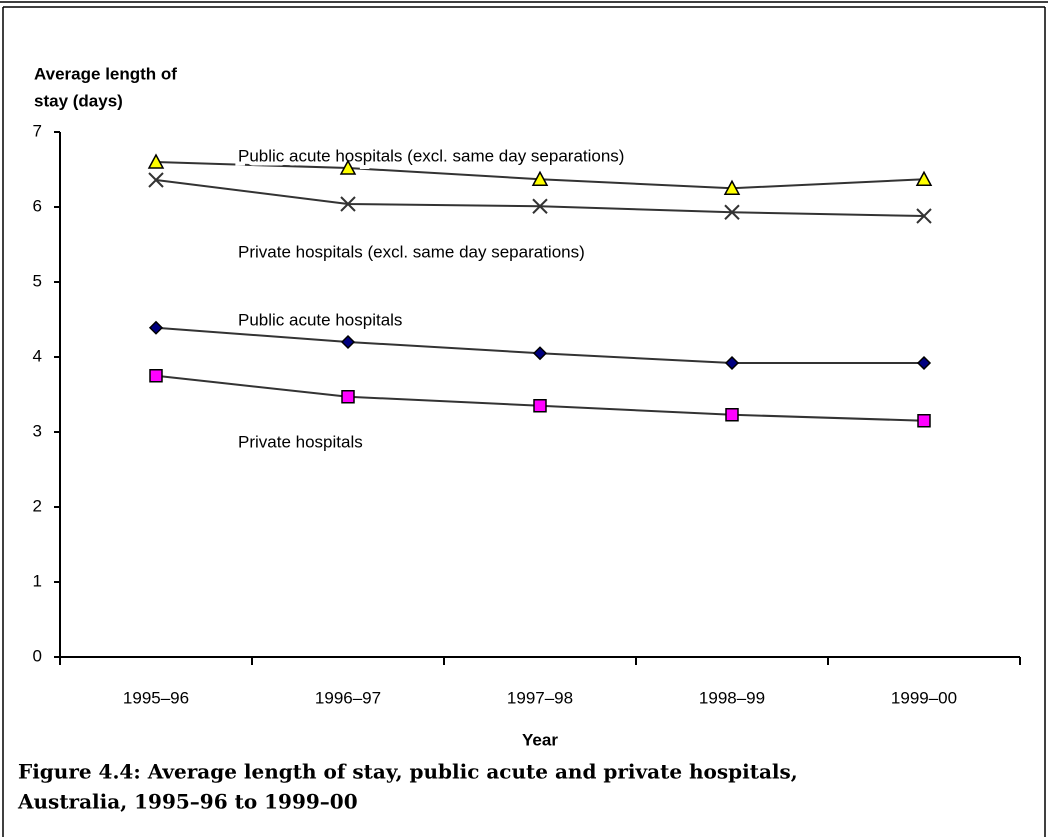  Describe the element at coordinates (37, 430) in the screenshot. I see `y-tick-label: 3` at that location.